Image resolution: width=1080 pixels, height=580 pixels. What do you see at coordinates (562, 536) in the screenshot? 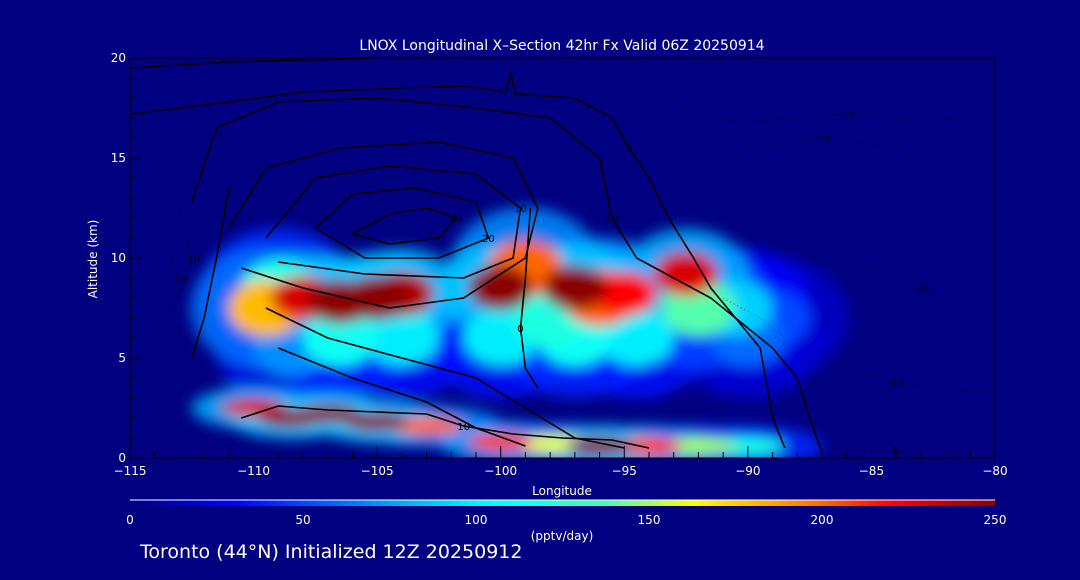
I see `colorbar-units: (pptv/day)` at bounding box center [562, 536].